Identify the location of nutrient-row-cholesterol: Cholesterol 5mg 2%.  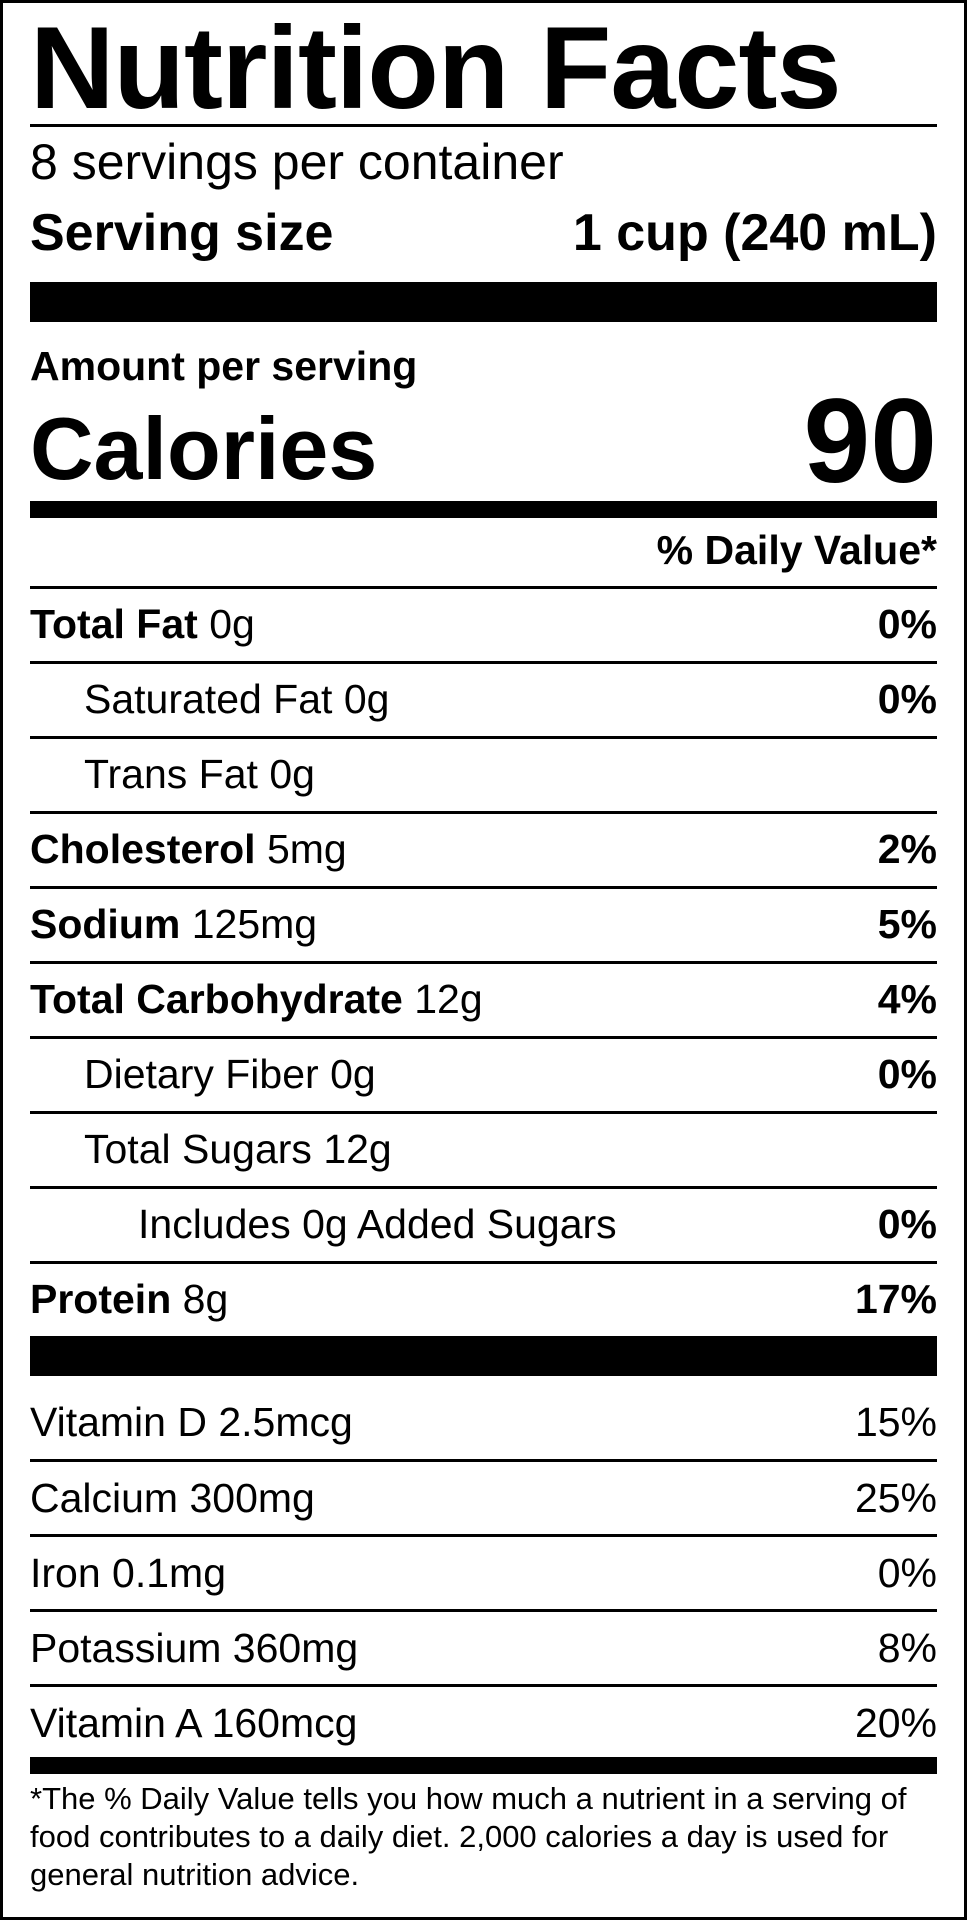
(483, 848).